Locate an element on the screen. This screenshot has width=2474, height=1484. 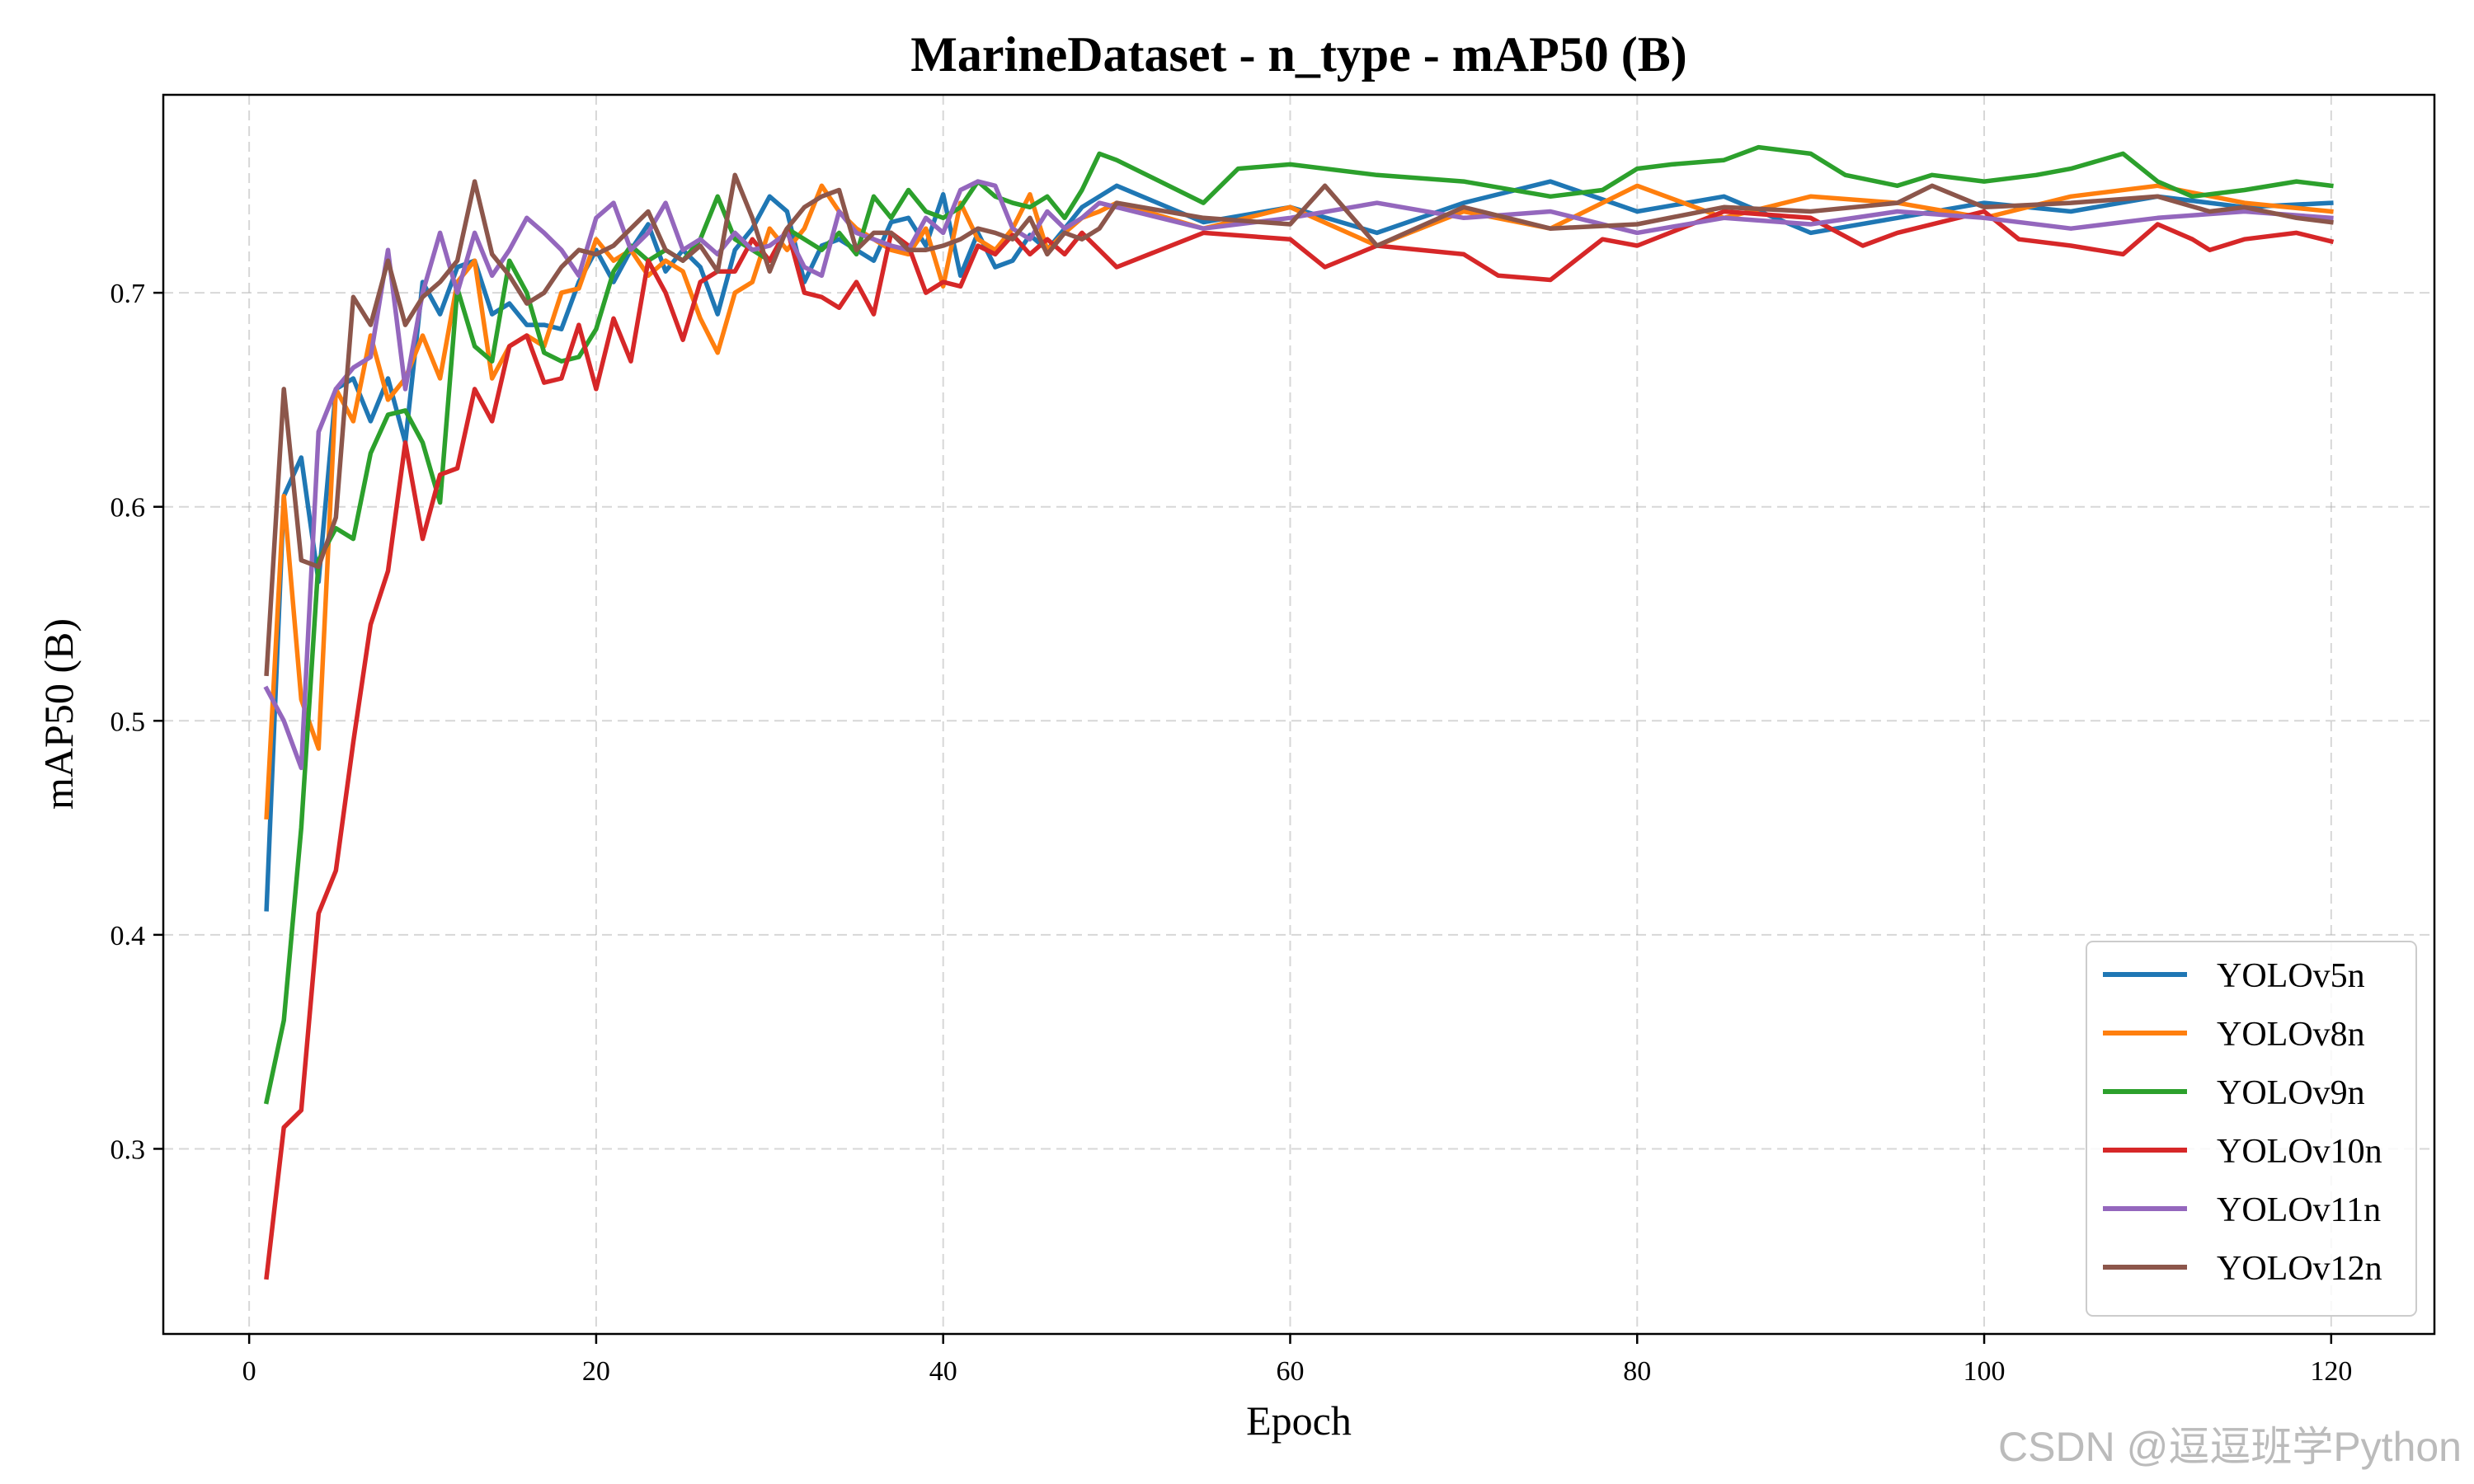
legend-label: YOLOv8n is located at coordinates (2291, 1035).